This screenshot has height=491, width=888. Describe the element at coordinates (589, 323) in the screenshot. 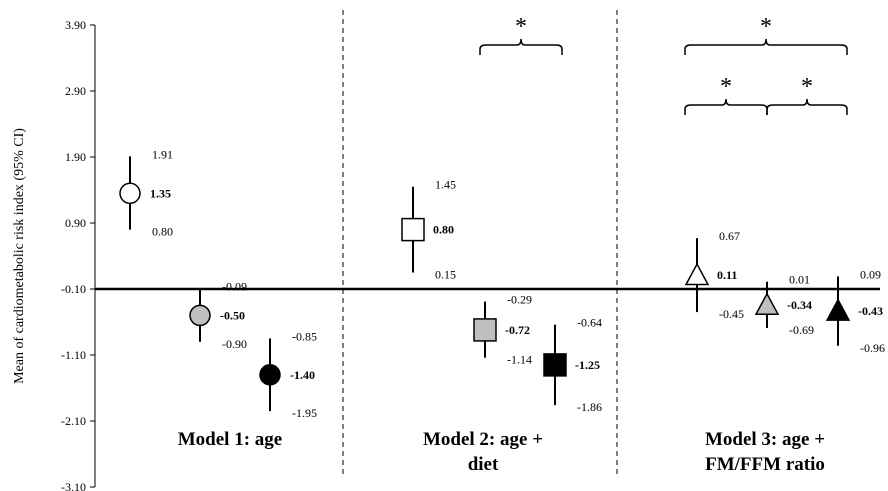

I see `upper-ci-label: -0.64` at that location.